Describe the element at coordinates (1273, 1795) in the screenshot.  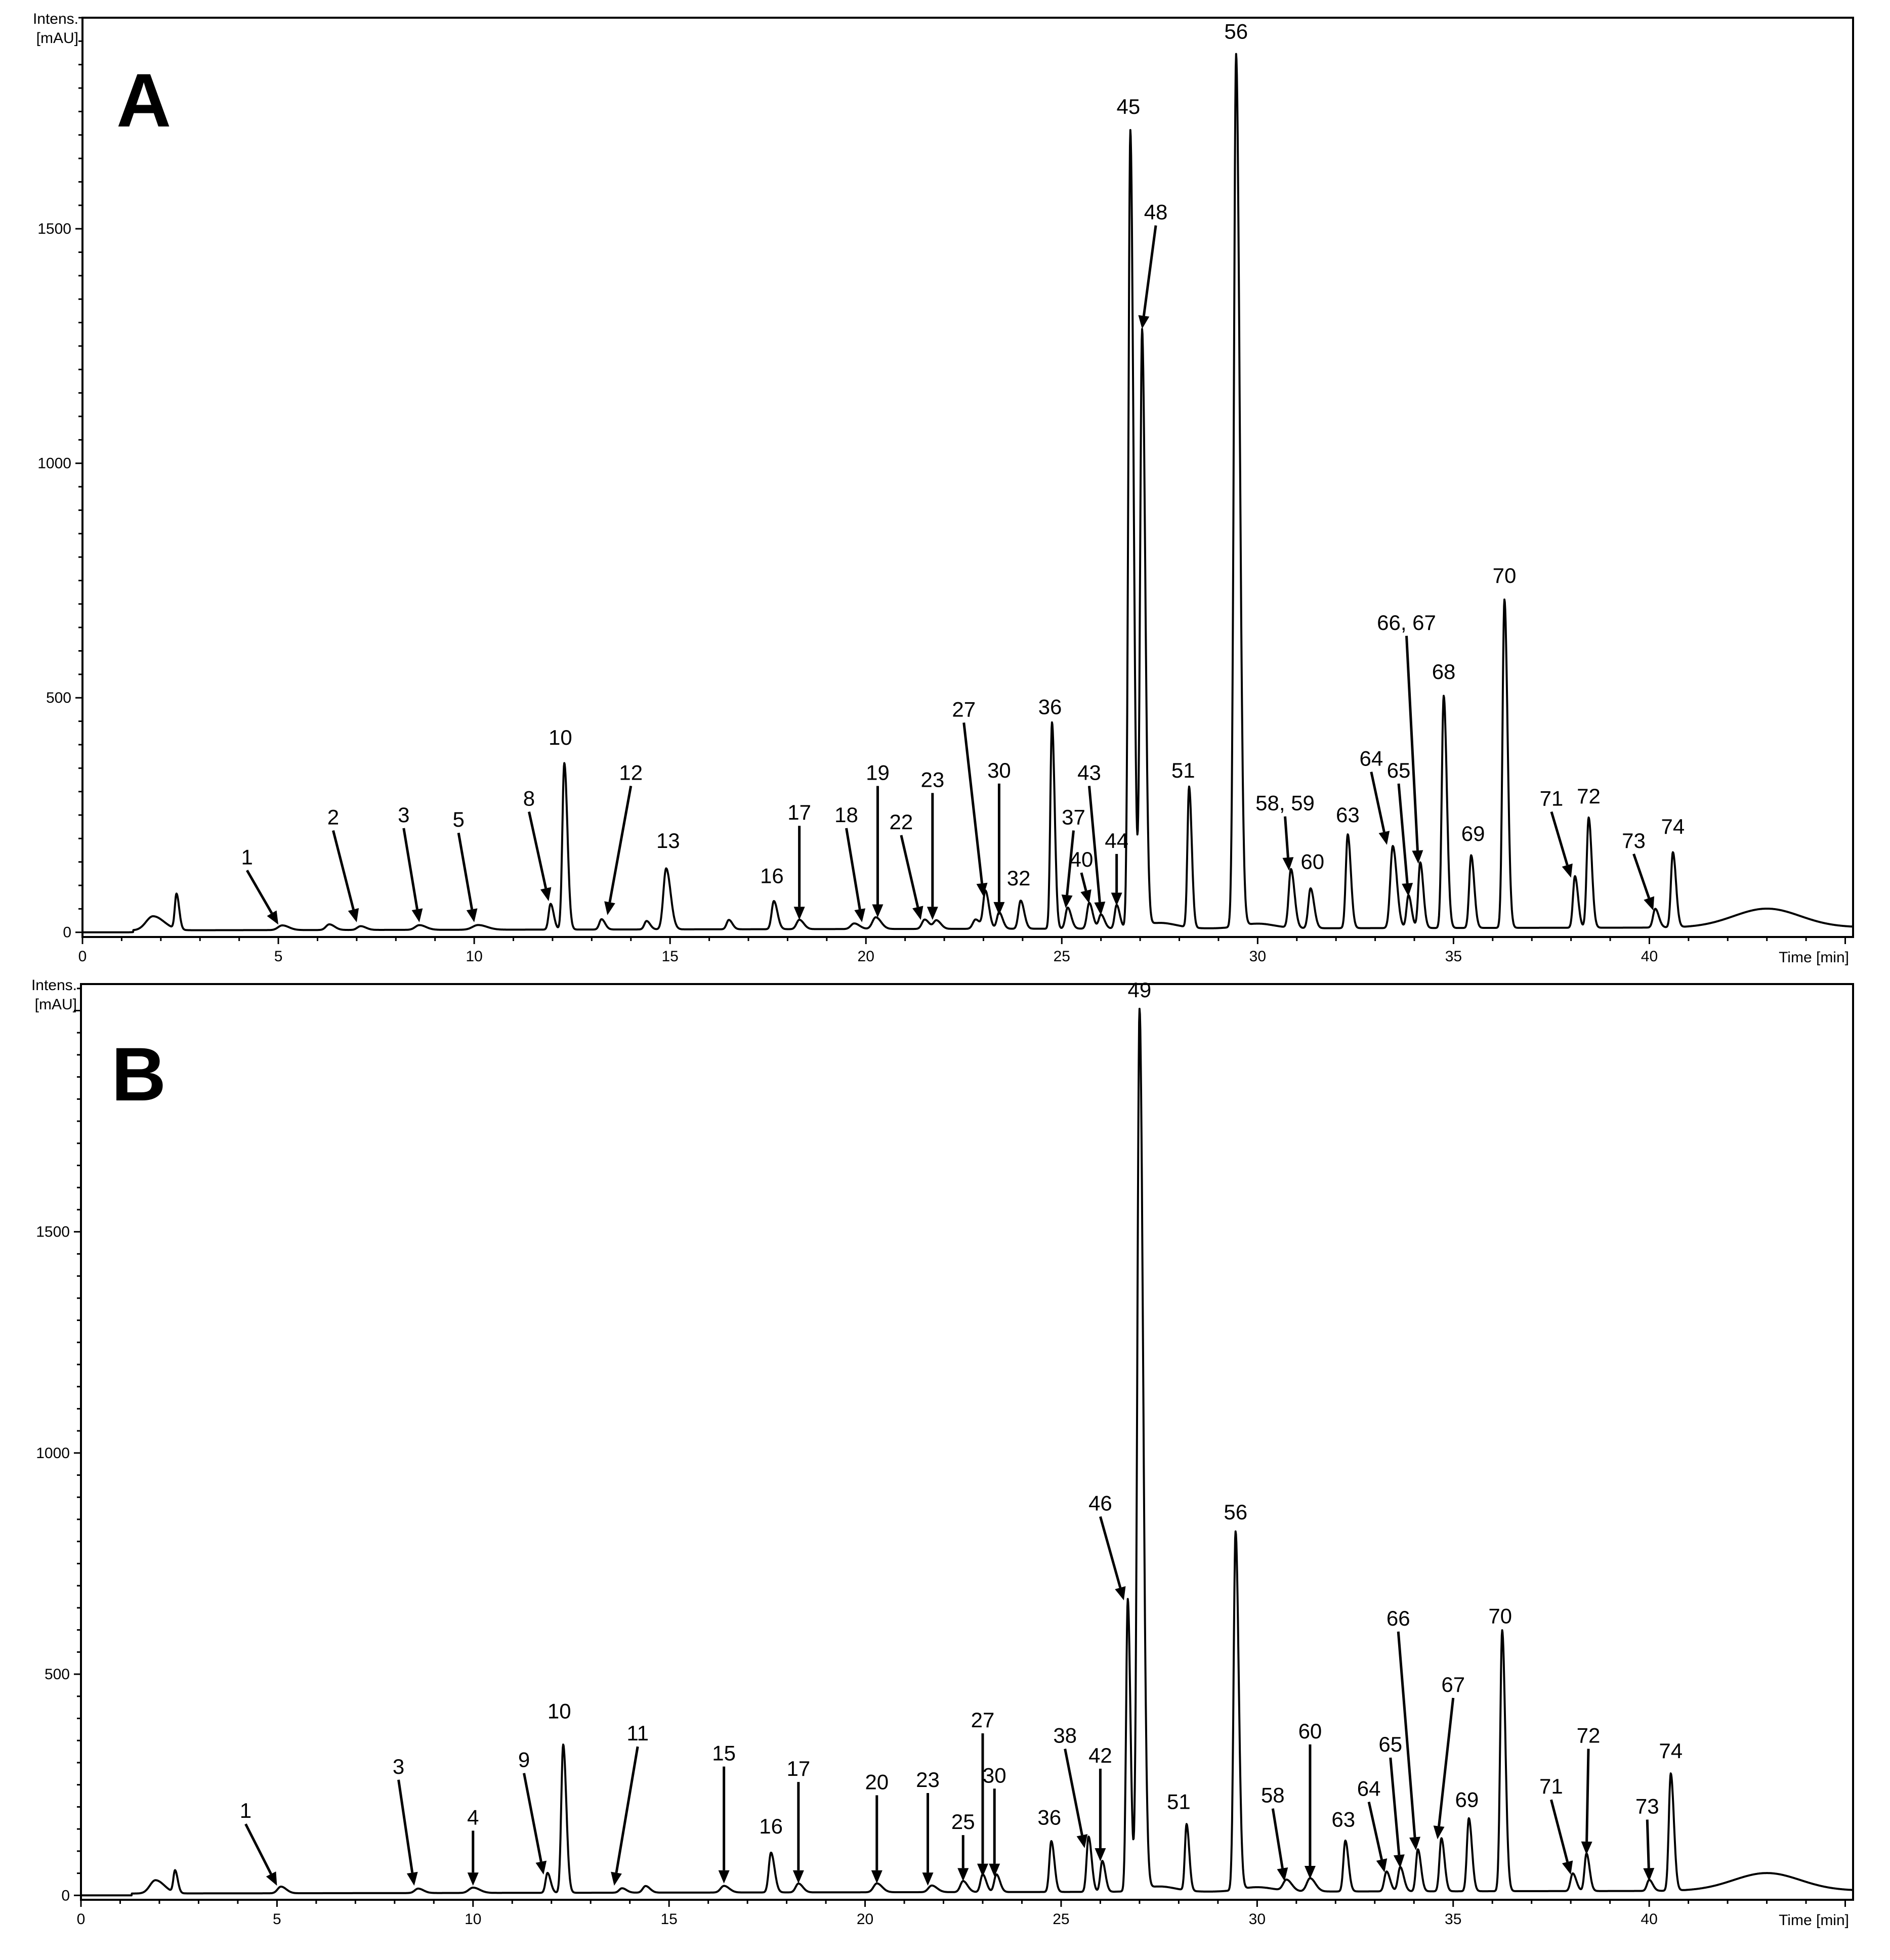
I see `peak-label: 58` at that location.